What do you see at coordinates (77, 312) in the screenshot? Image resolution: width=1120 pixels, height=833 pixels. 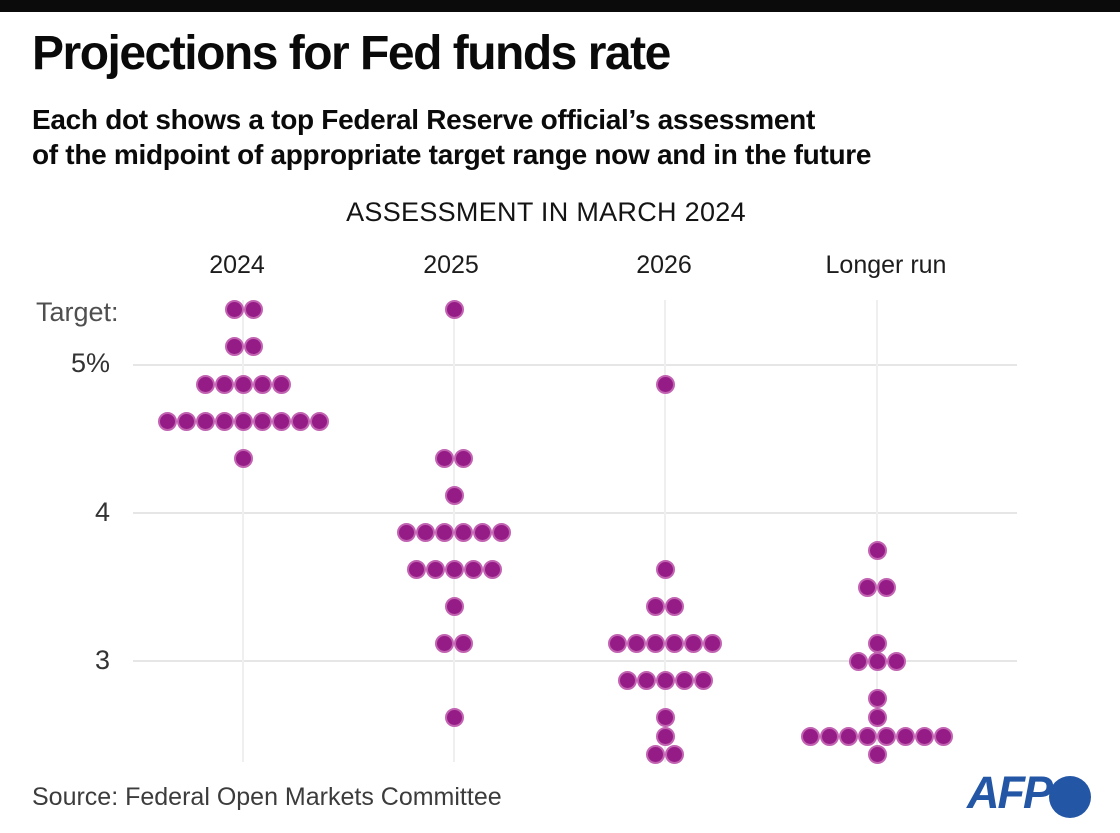 I see `y-axis-label: Target:` at bounding box center [77, 312].